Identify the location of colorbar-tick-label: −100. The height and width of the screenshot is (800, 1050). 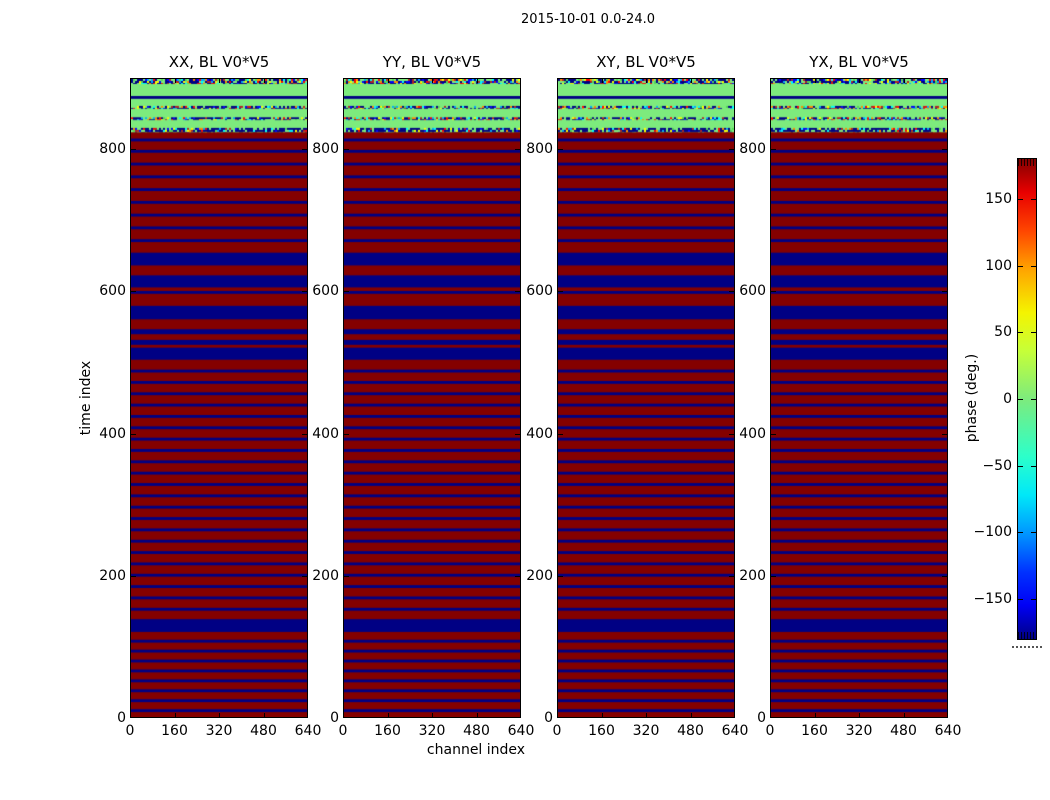
(992, 532).